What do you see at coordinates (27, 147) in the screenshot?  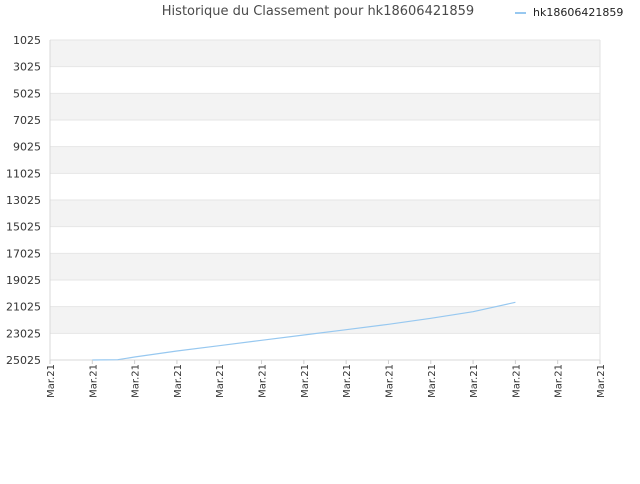 I see `y-tick-label: 9025` at bounding box center [27, 147].